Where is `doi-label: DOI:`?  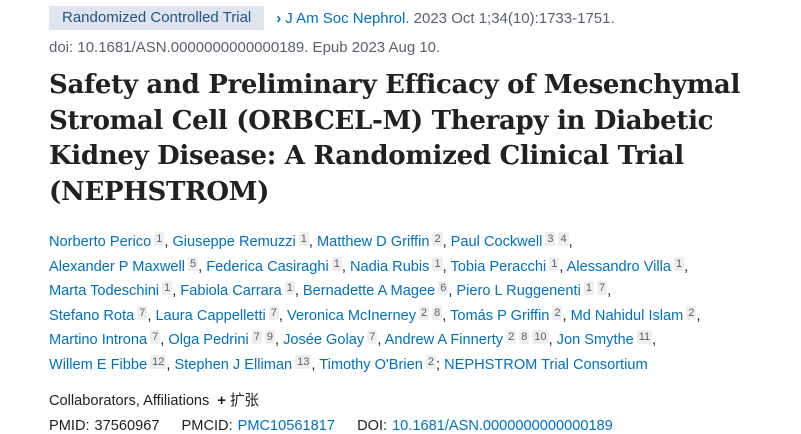
doi-label: DOI: is located at coordinates (372, 426).